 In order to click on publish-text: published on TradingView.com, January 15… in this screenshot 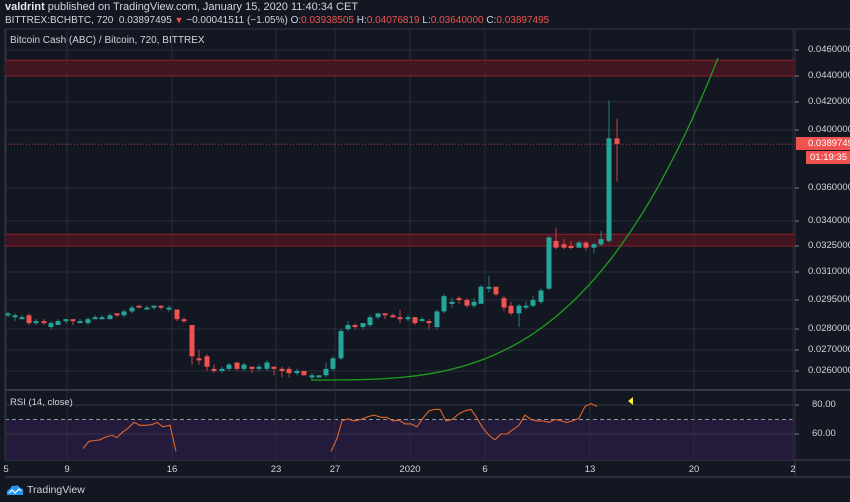, I will do `click(203, 7)`.